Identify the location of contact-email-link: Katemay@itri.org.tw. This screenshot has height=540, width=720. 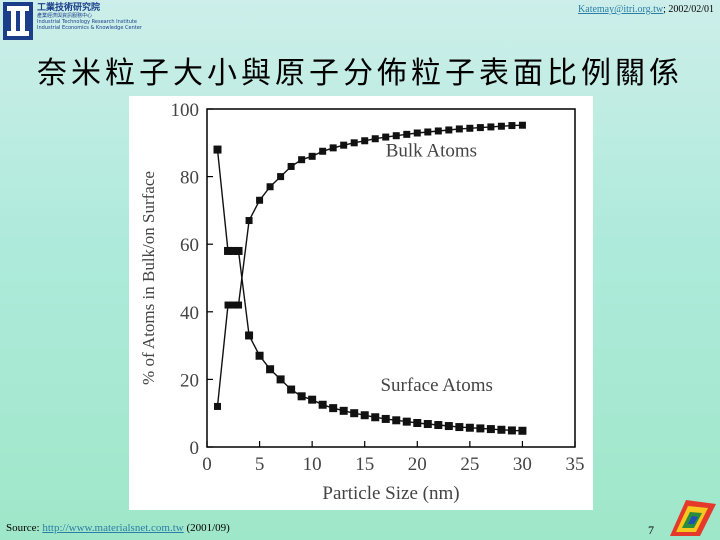
(621, 9).